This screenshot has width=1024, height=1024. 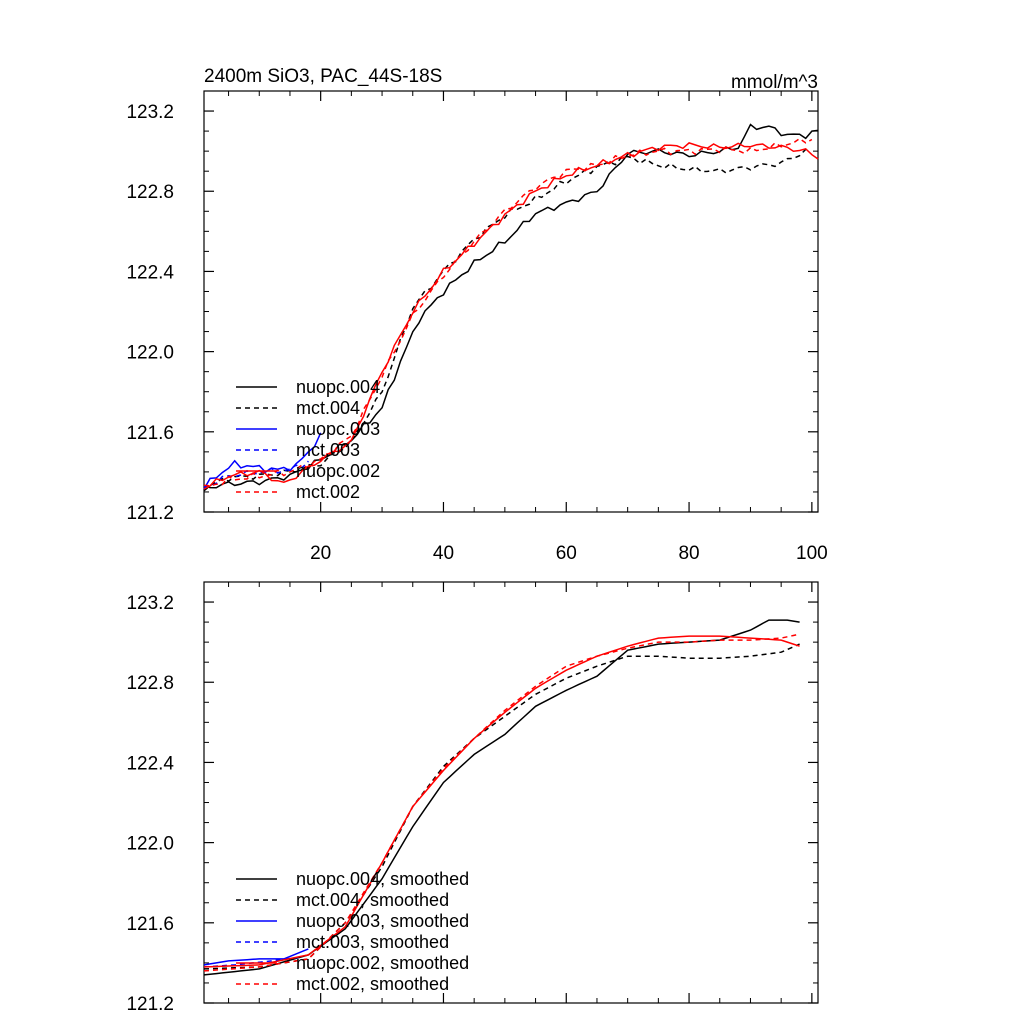 I want to click on x-tick-label: 60, so click(x=566, y=553).